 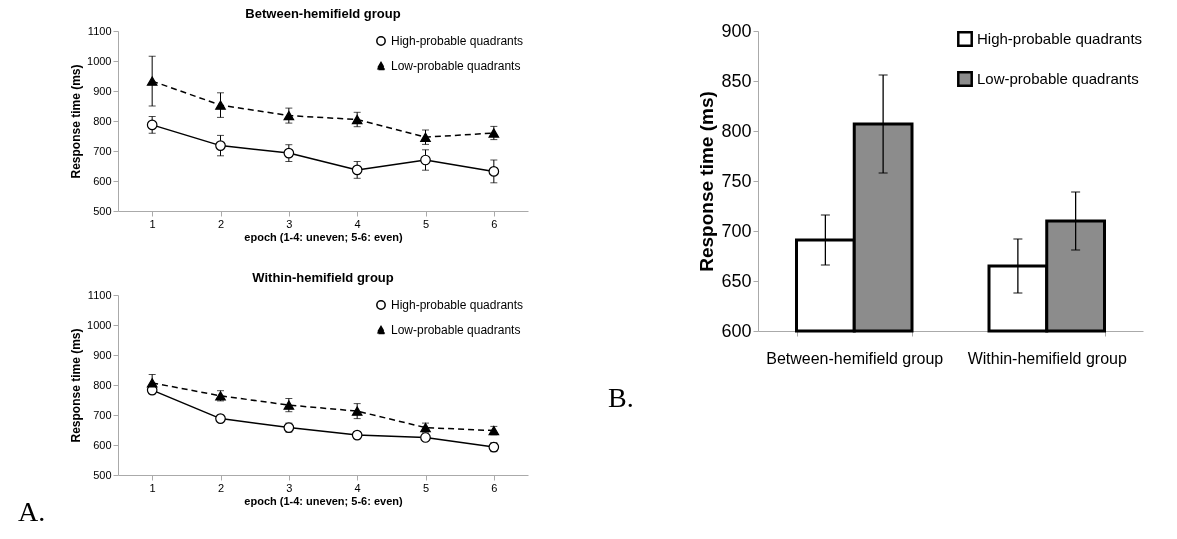 What do you see at coordinates (736, 280) in the screenshot?
I see `y-tick-label: 650` at bounding box center [736, 280].